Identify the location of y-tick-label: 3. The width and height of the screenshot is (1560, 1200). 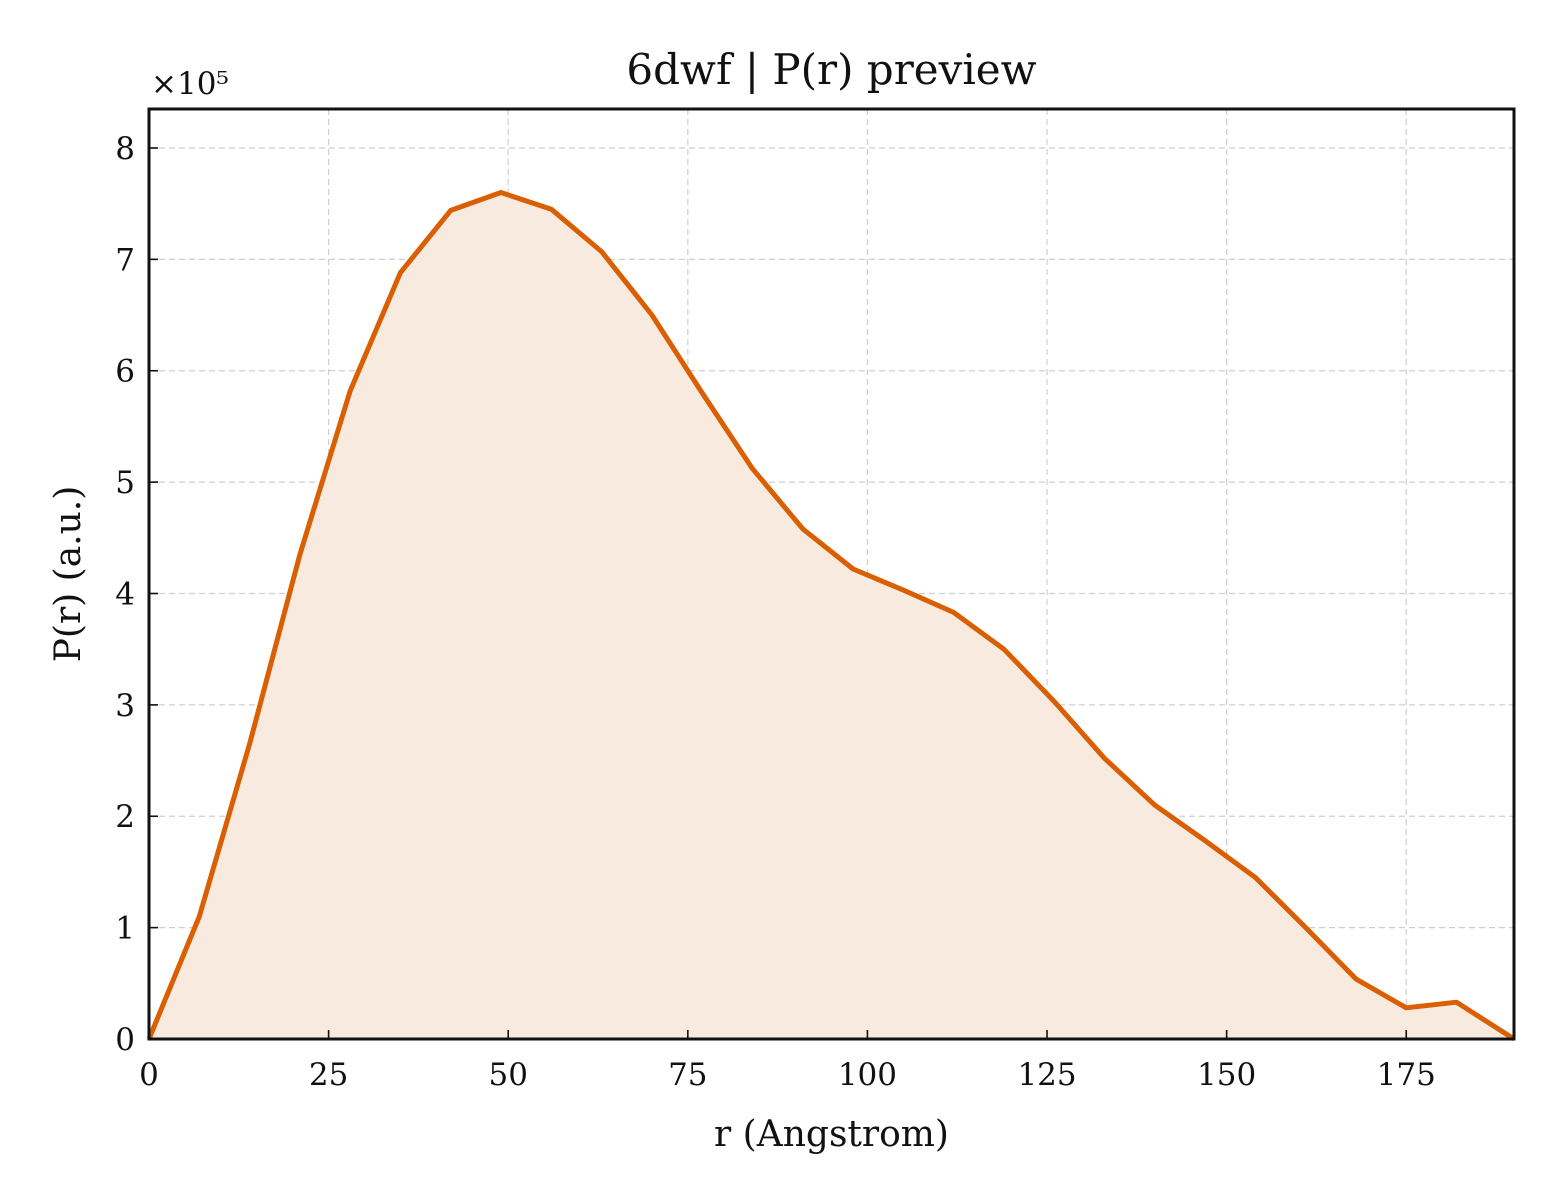
(125, 706).